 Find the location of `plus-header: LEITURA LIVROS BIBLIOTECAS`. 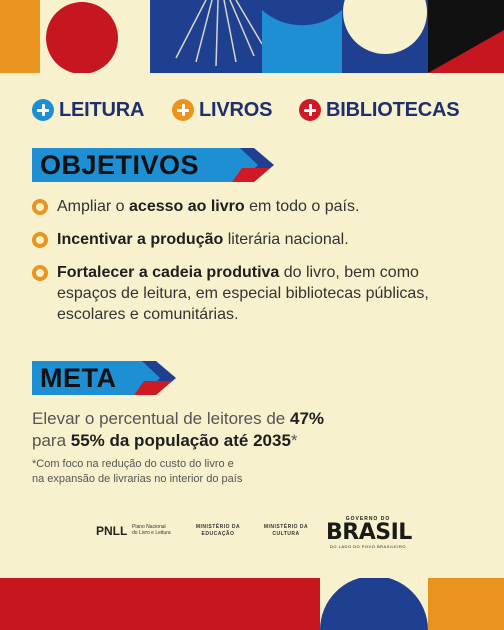

plus-header: LEITURA LIVROS BIBLIOTECAS is located at coordinates (252, 110).